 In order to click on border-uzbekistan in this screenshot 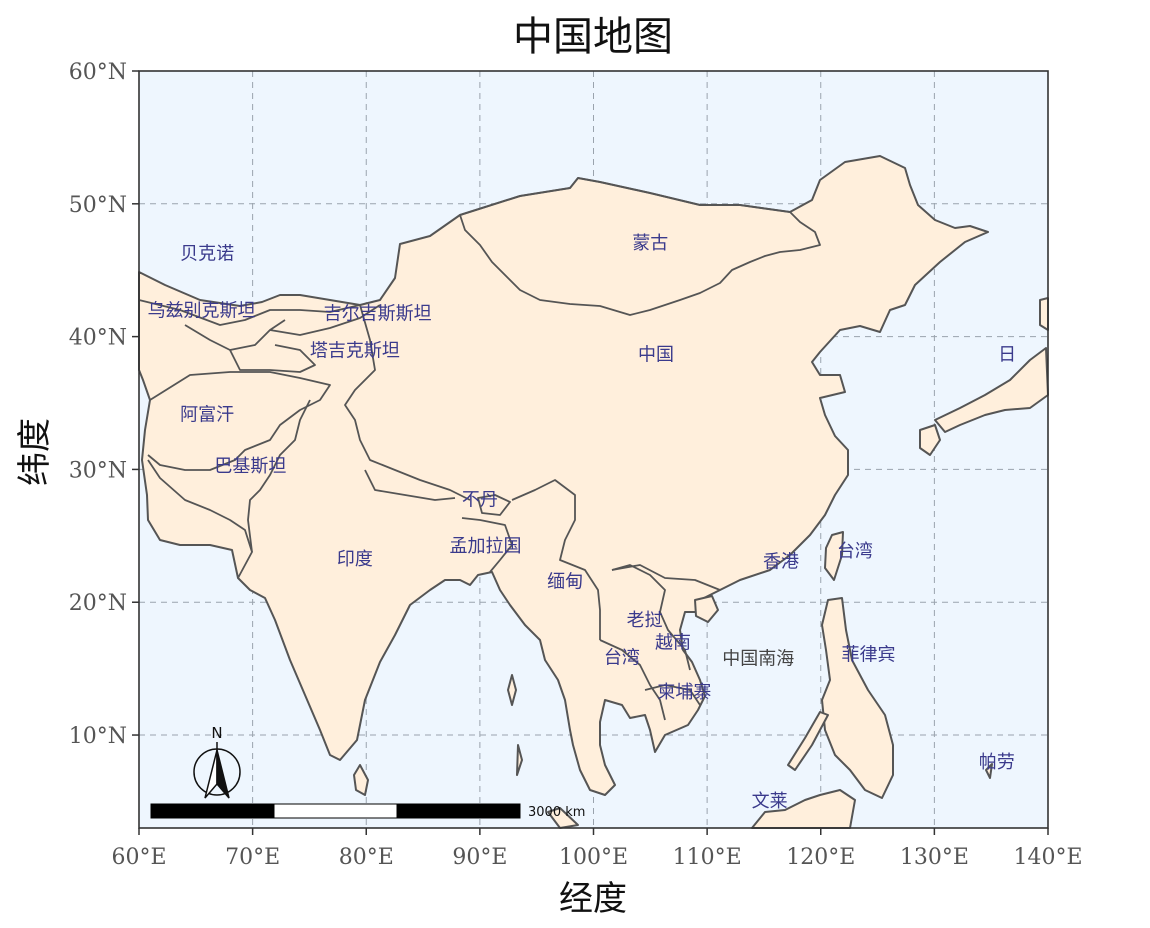, I will do `click(235, 335)`.